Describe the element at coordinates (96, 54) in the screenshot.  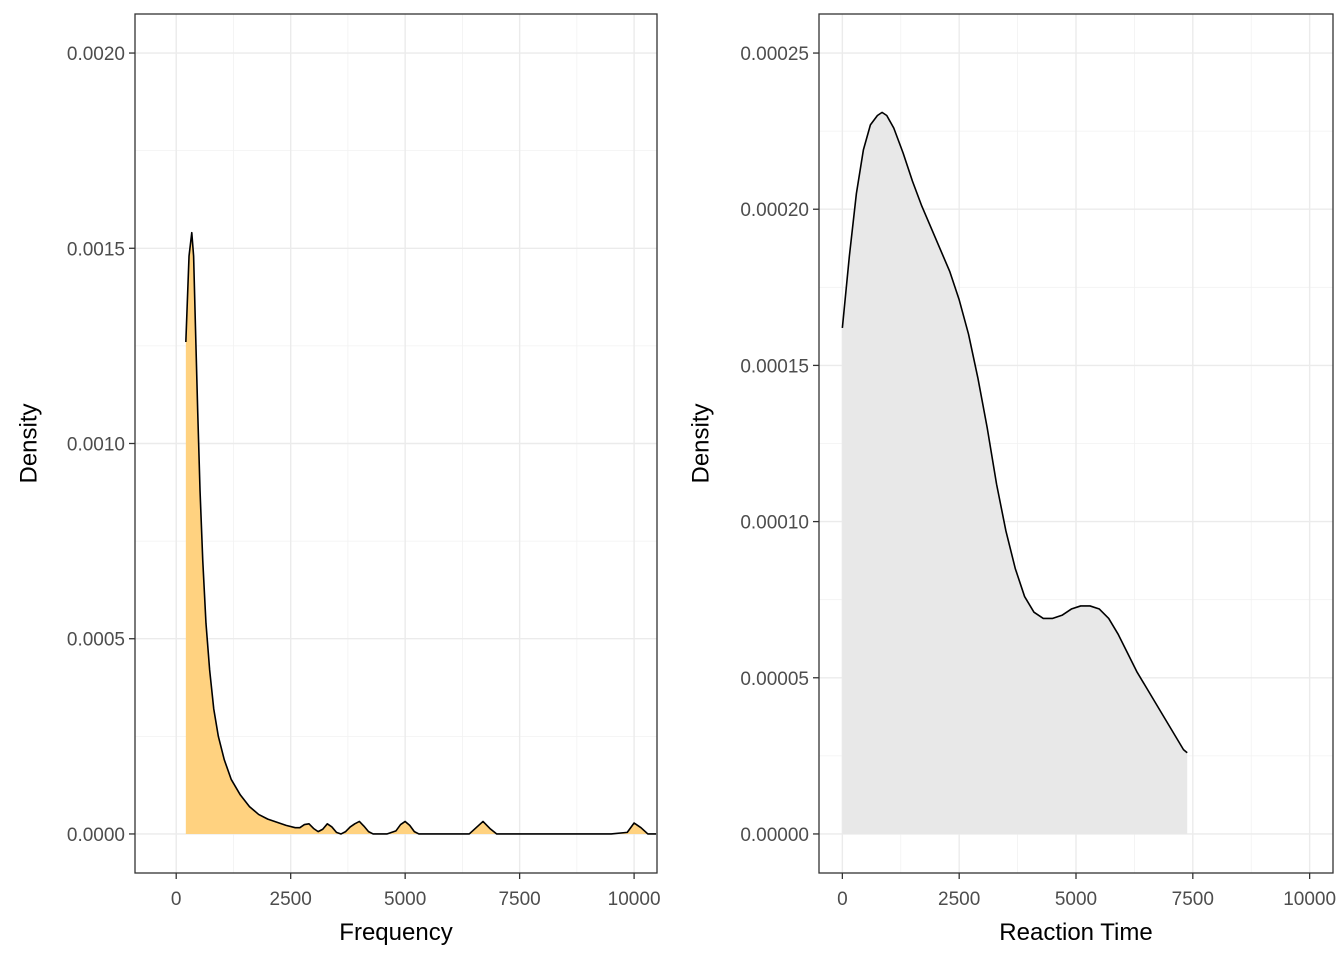
I see `y-tick-label: 0.0020` at that location.